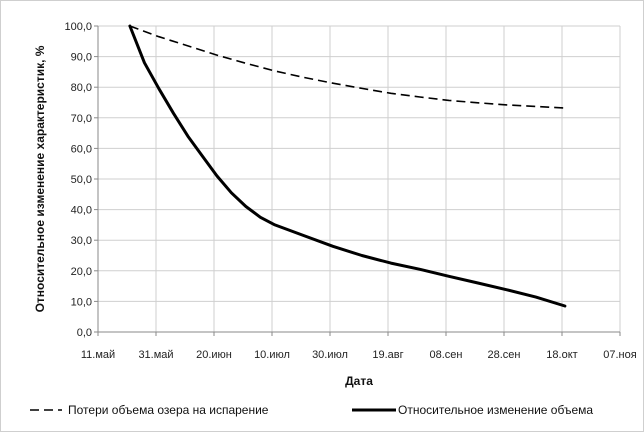 Image resolution: width=644 pixels, height=432 pixels. Describe the element at coordinates (98, 355) in the screenshot. I see `x-tick-label: 11.май` at that location.